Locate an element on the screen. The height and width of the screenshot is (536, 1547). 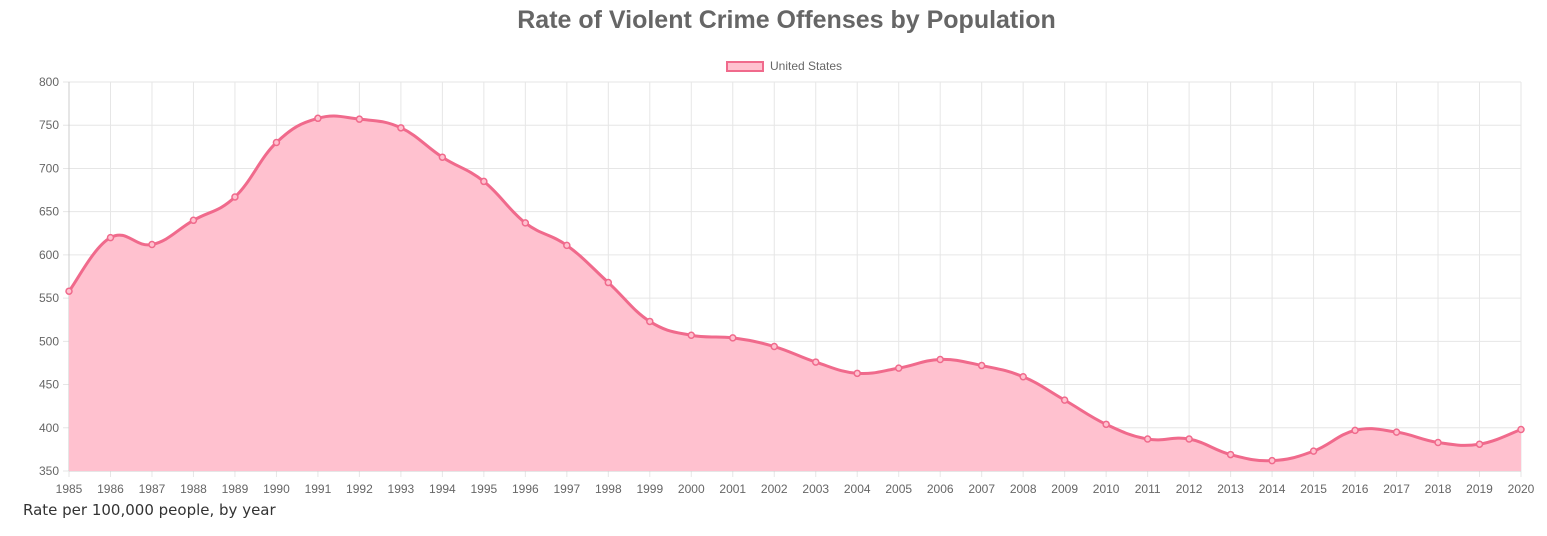
x-tick-label: 2020 is located at coordinates (1521, 489).